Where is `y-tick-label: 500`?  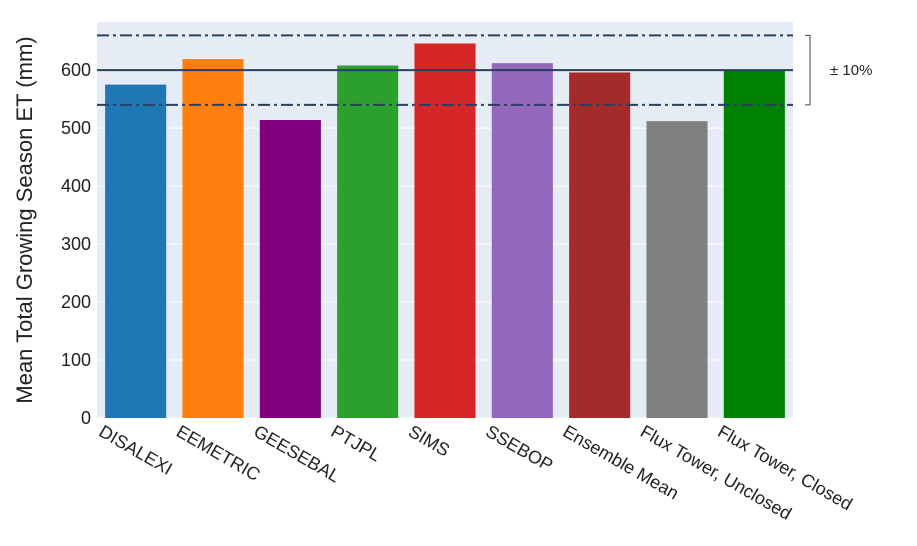
y-tick-label: 500 is located at coordinates (76, 128).